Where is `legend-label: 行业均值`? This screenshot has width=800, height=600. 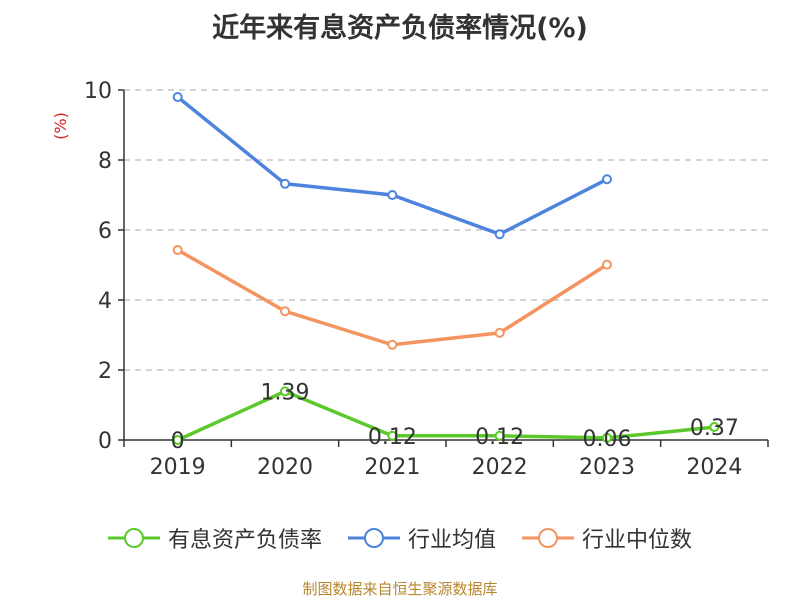
legend-label: 行业均值 is located at coordinates (451, 540).